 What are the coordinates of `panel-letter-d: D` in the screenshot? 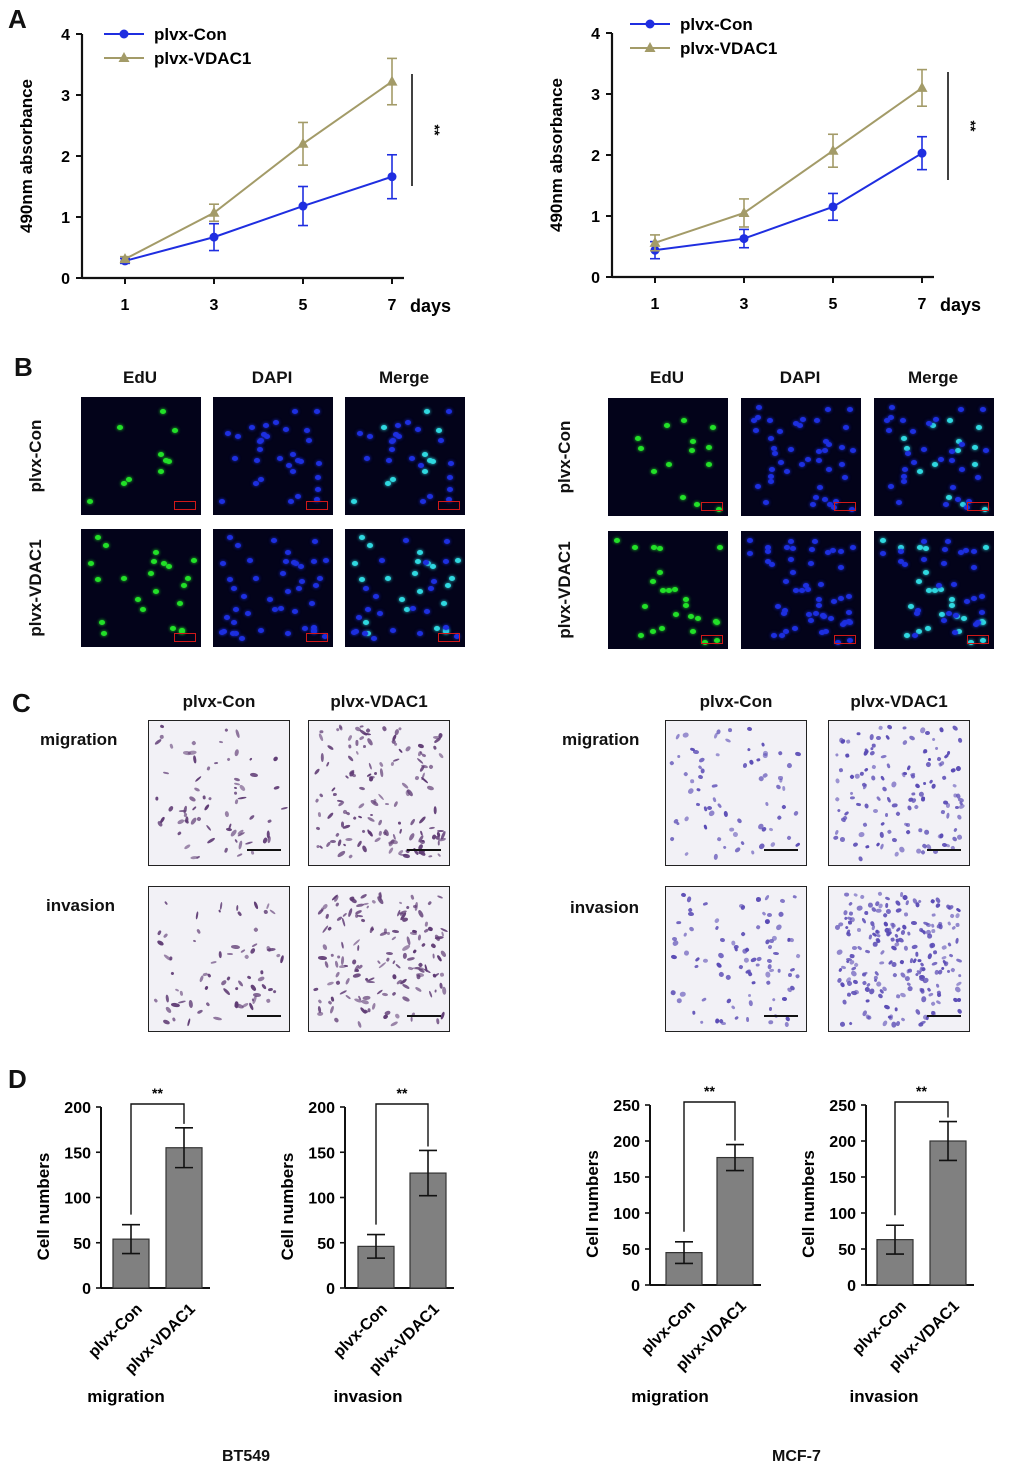 It's located at (17, 1079).